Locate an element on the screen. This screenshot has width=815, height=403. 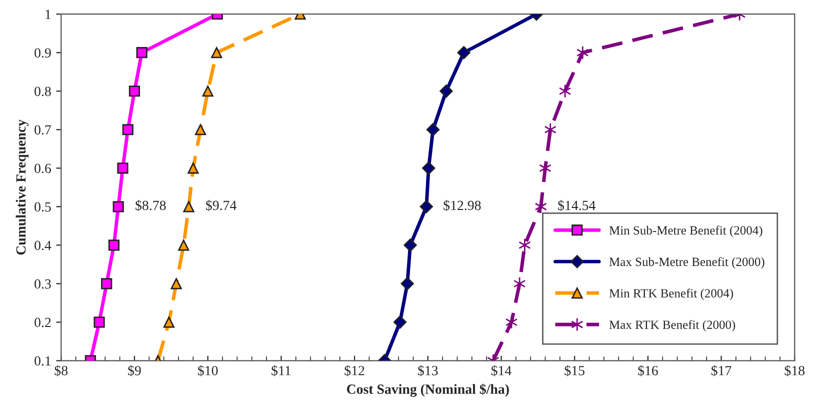
x-tick-label: $14 is located at coordinates (501, 370).